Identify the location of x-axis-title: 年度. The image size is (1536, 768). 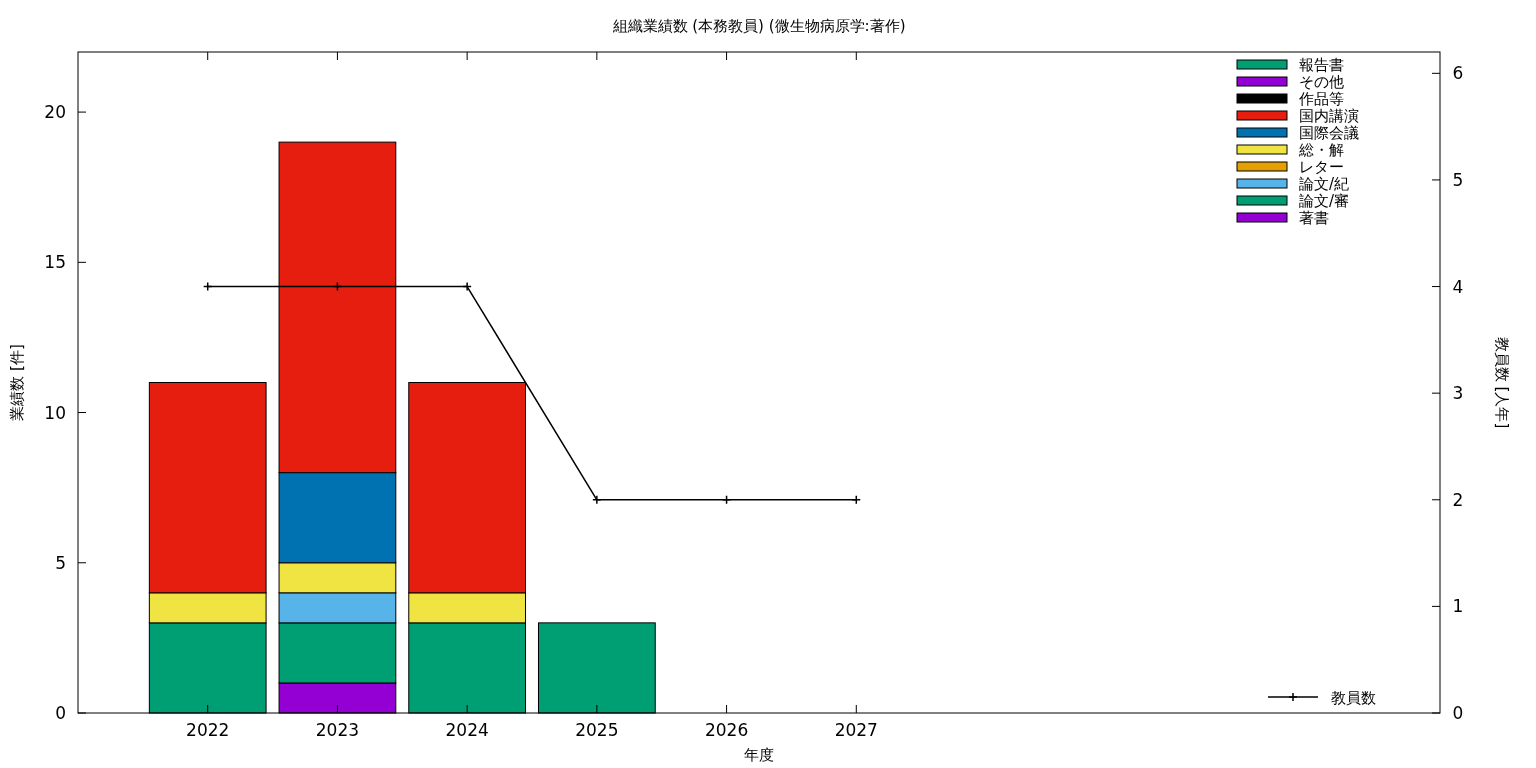
(759, 755).